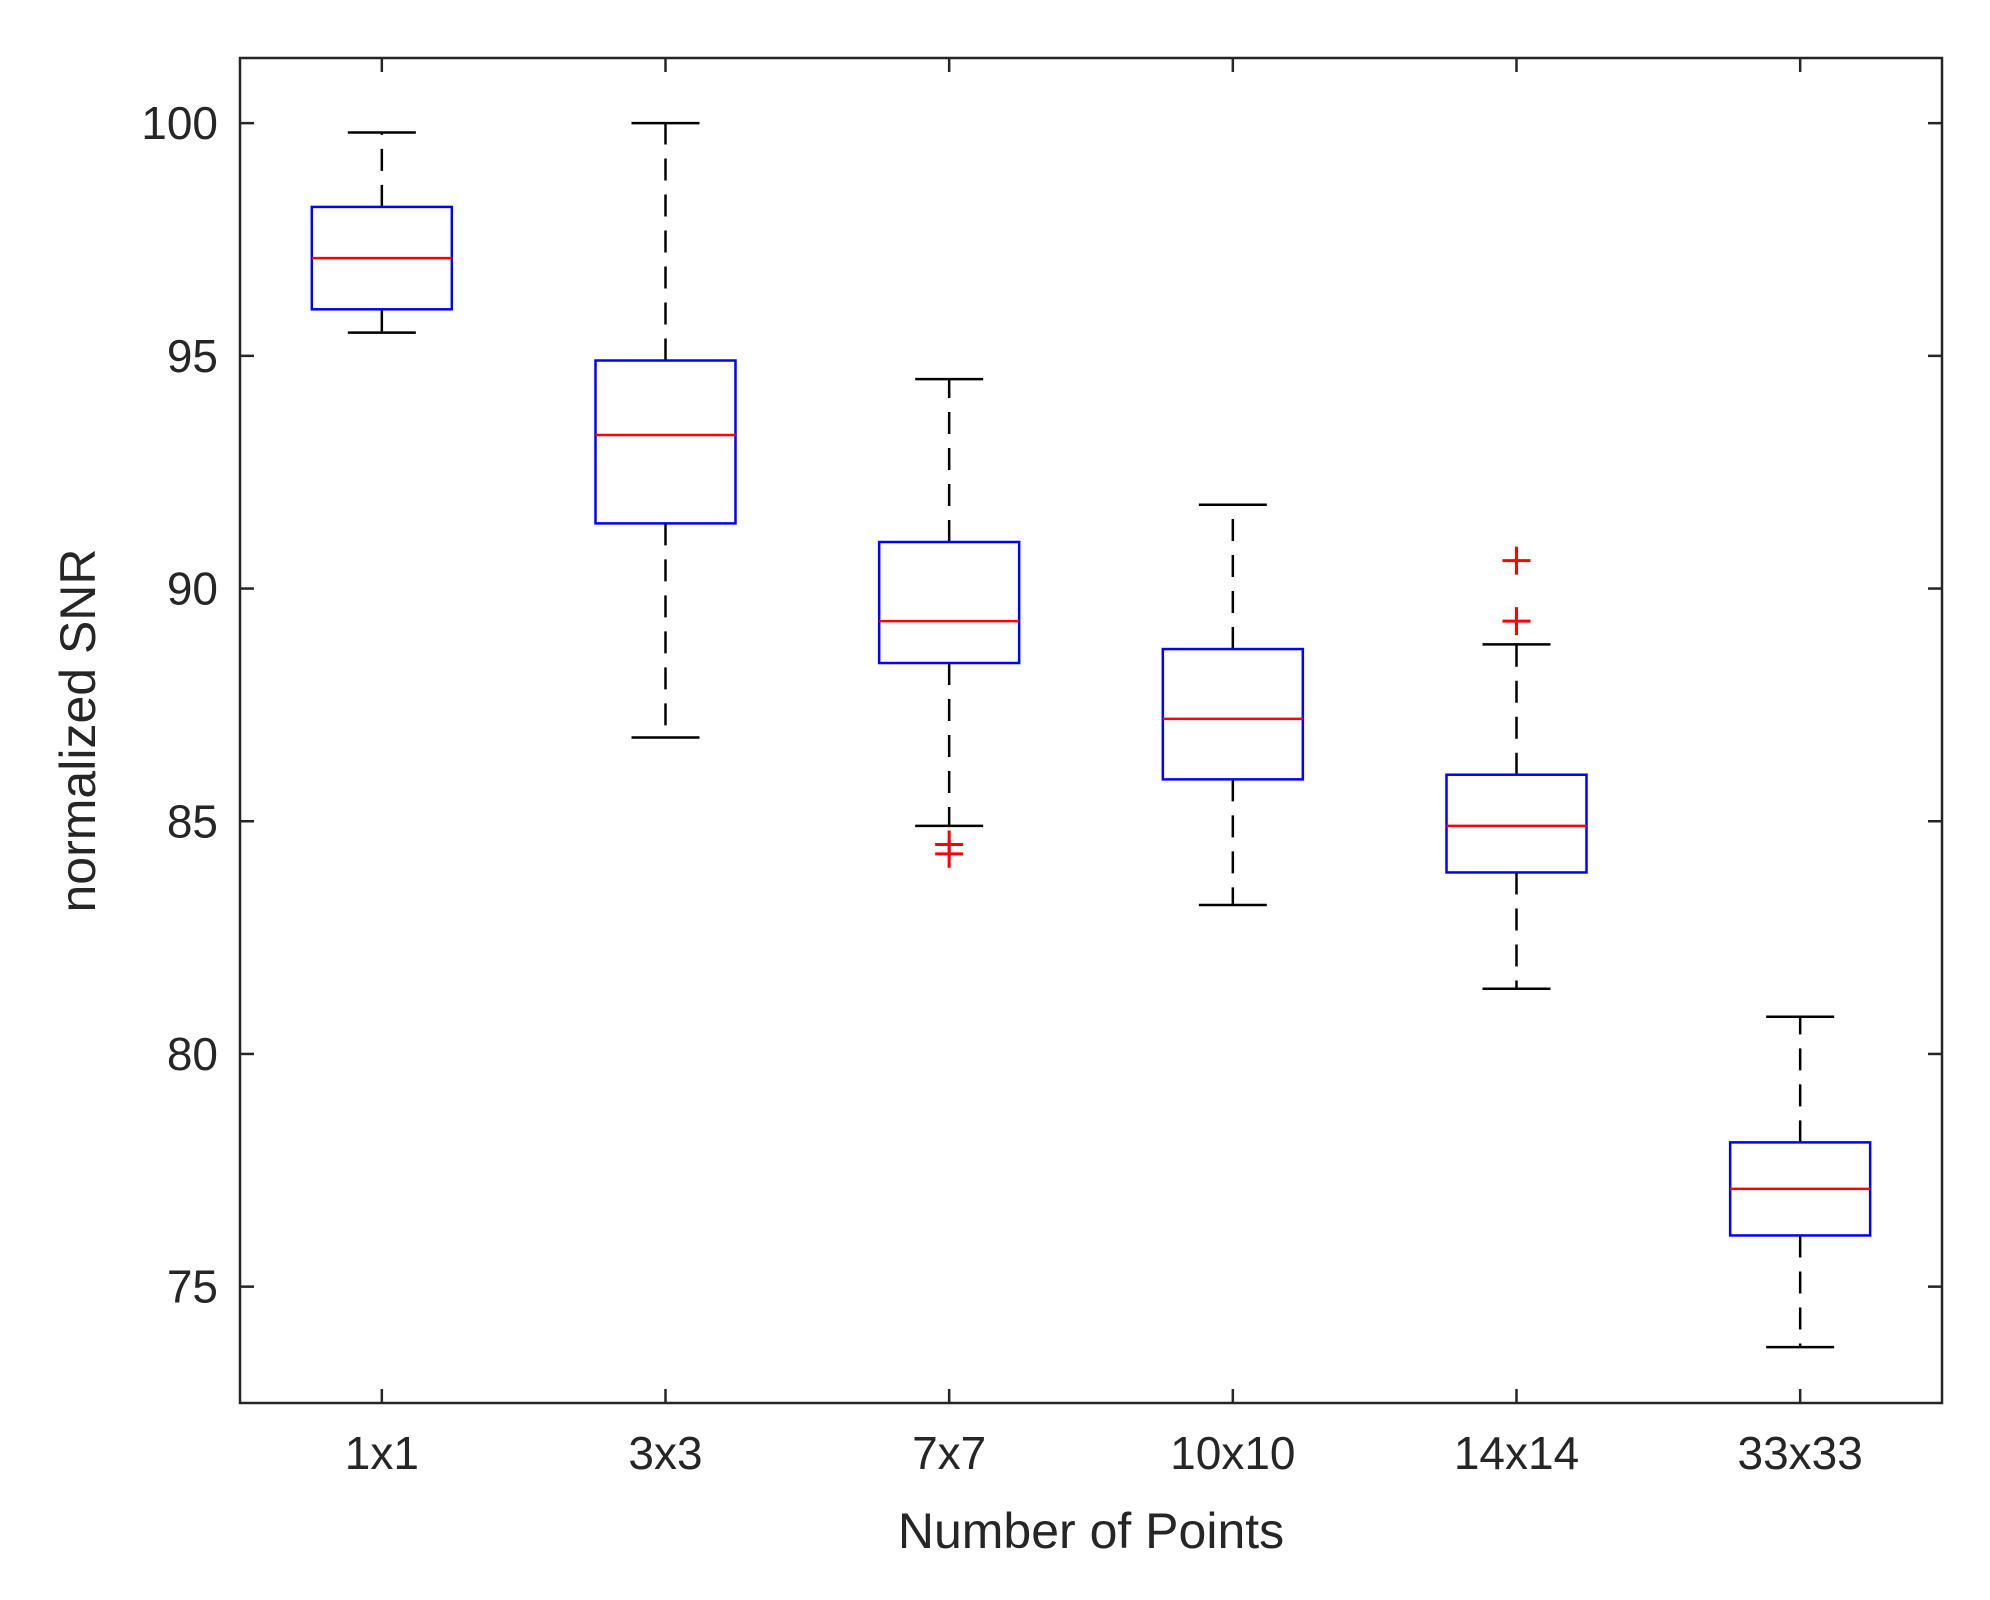  I want to click on y-axis-label: normalized SNR, so click(78, 730).